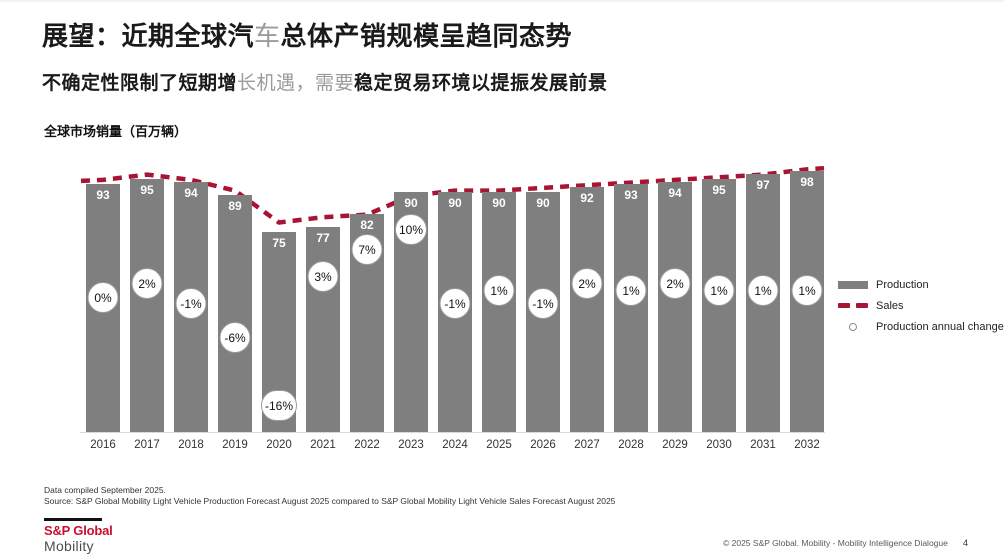 The image size is (1004, 557). I want to click on bar-value-label: 82, so click(367, 225).